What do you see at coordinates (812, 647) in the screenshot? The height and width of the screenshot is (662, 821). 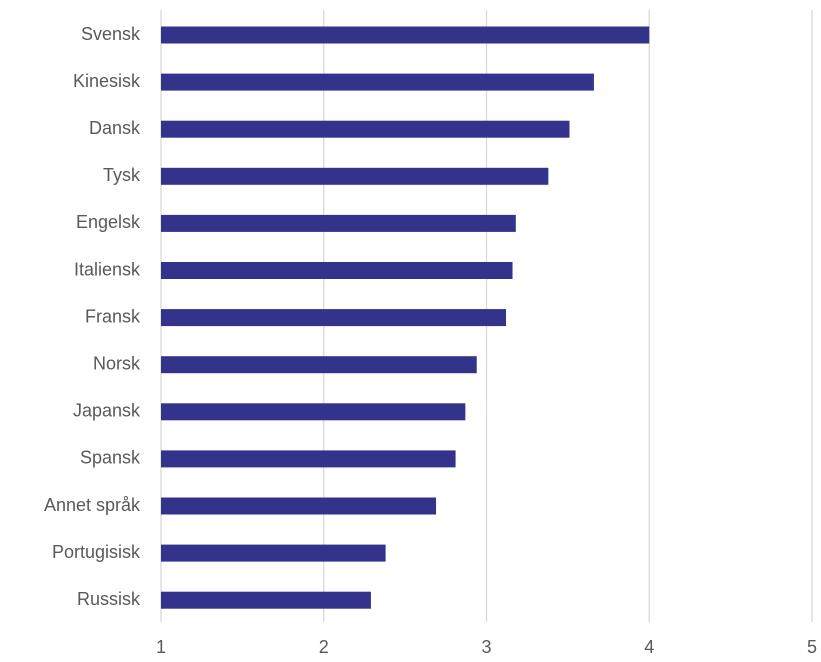 I see `x-tick-label: 5` at bounding box center [812, 647].